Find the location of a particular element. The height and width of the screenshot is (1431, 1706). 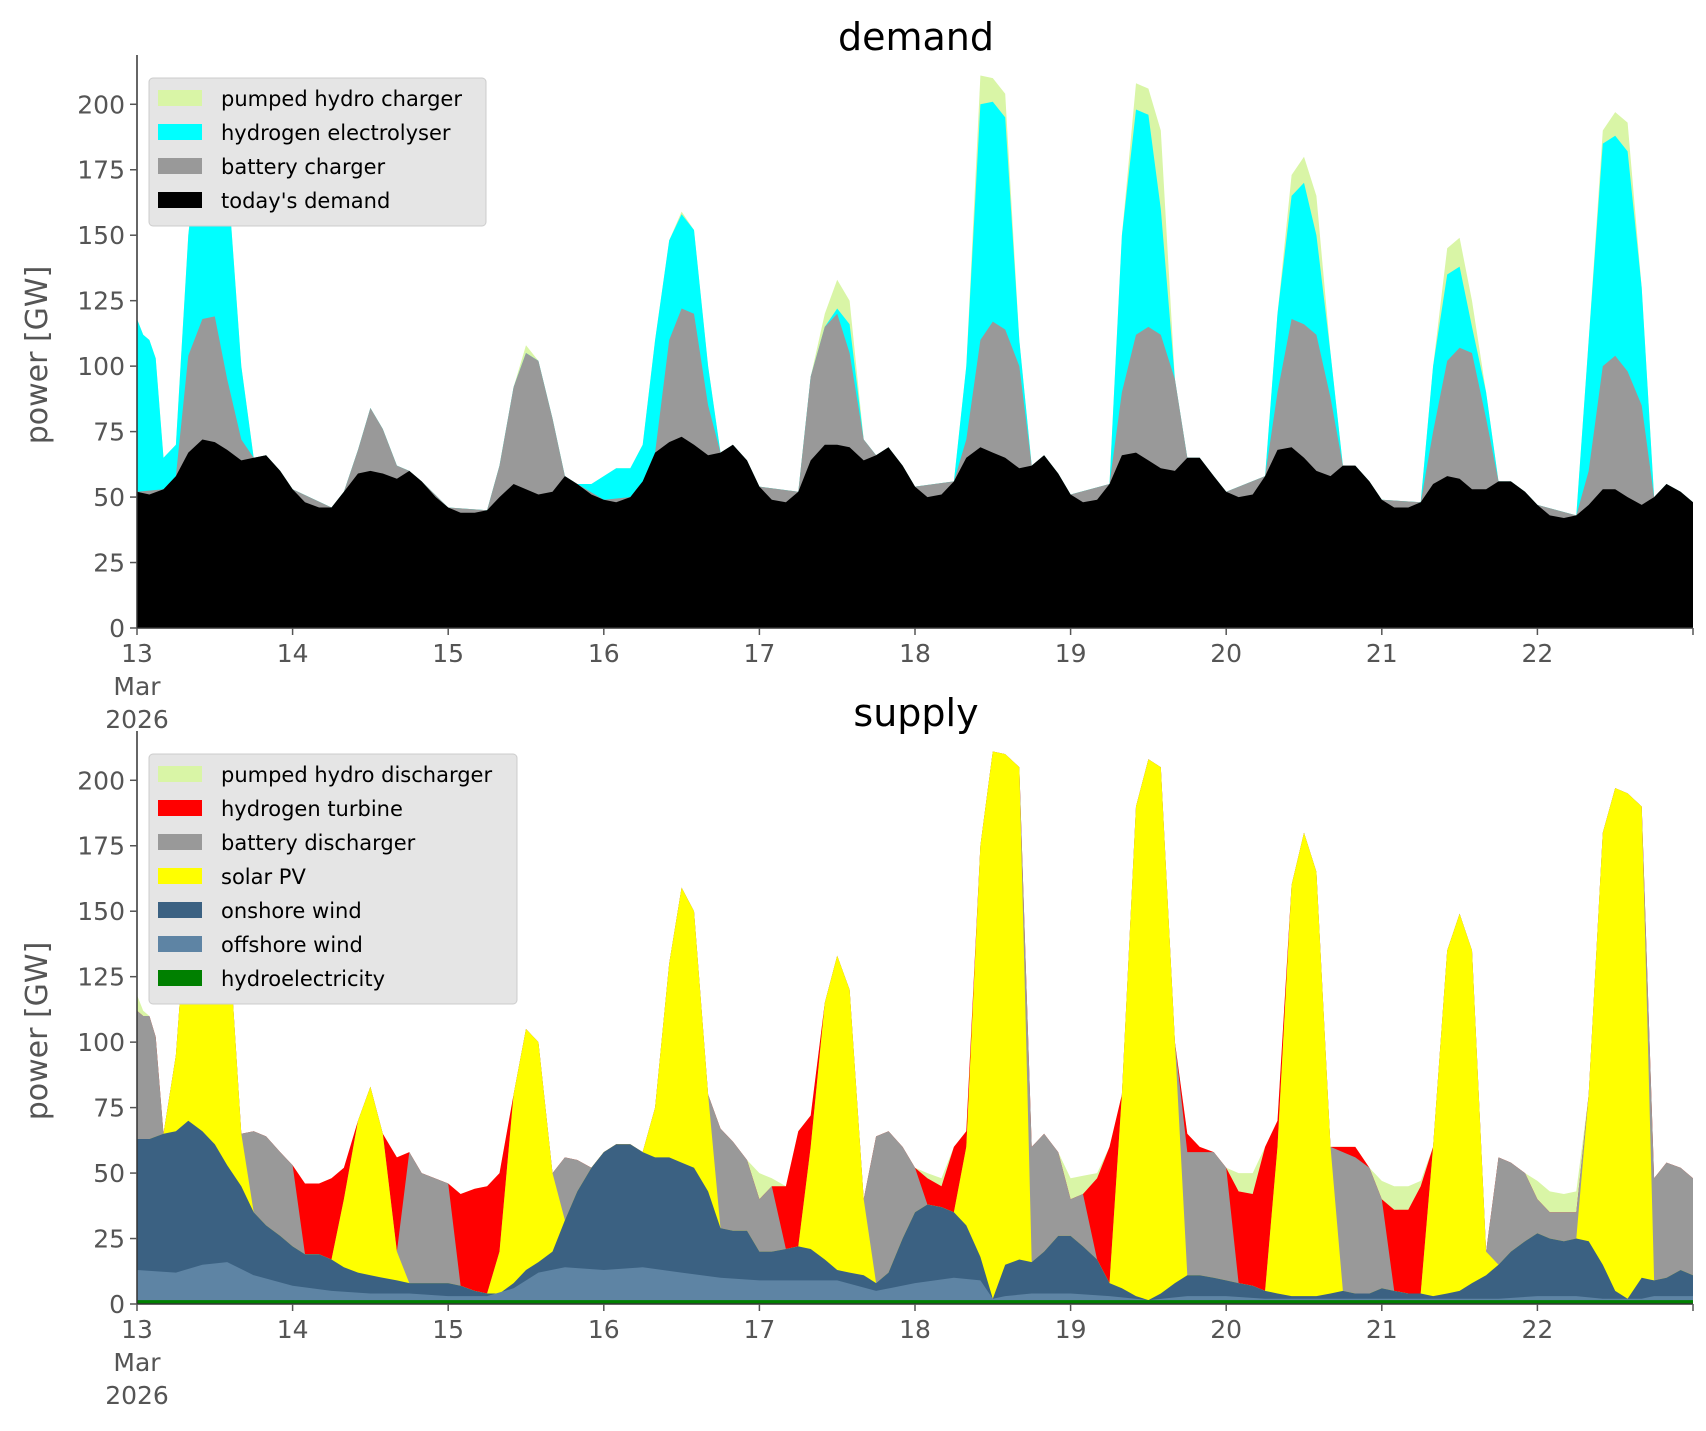

supply-area-onshore-wind is located at coordinates (915, 1212).